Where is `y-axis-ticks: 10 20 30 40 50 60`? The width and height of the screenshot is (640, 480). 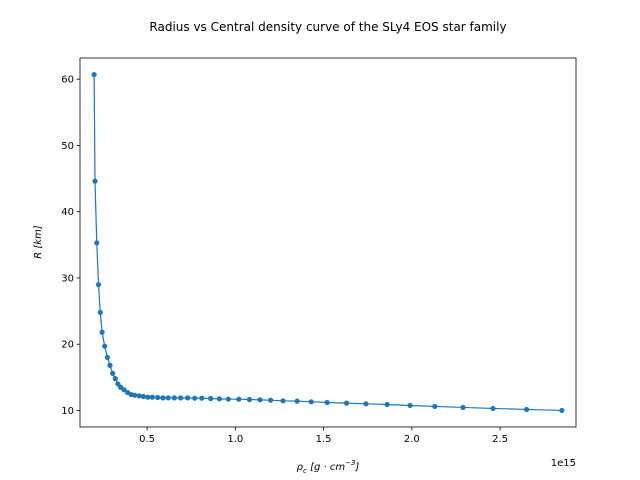
y-axis-ticks: 10 20 30 40 50 60 is located at coordinates (70, 246).